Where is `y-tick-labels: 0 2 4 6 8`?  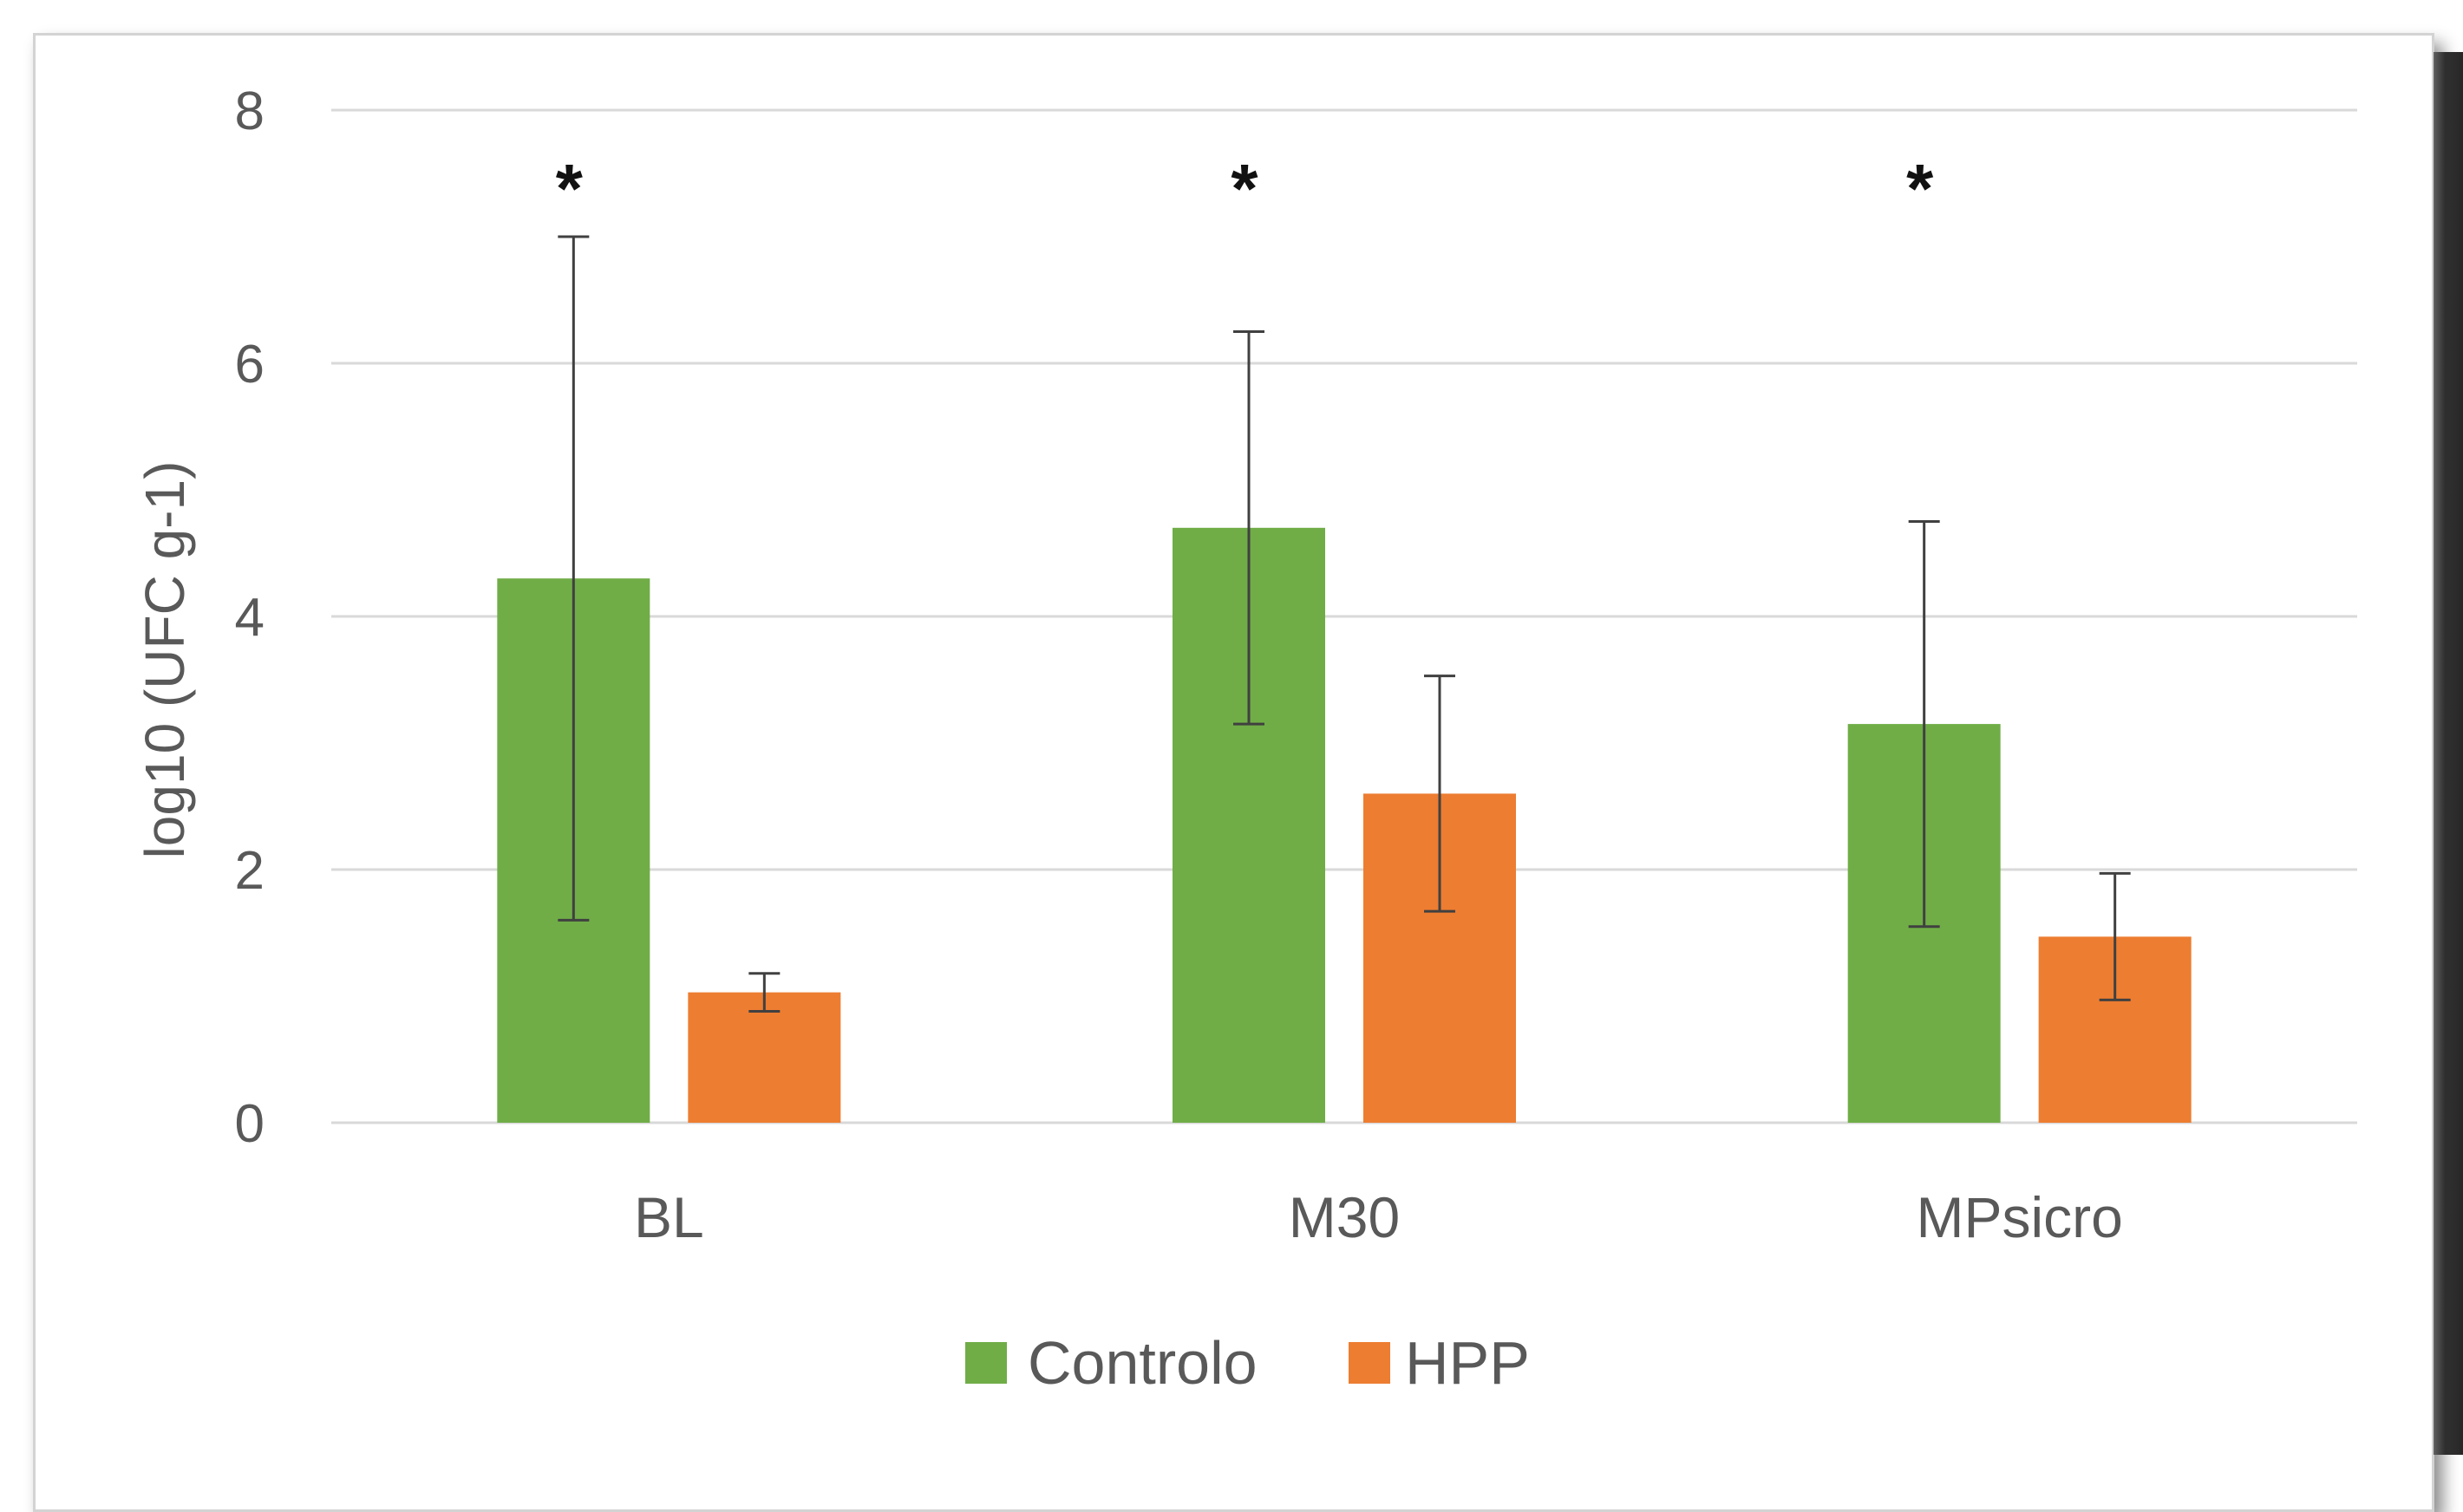
y-tick-labels: 0 2 4 6 8 is located at coordinates (250, 617).